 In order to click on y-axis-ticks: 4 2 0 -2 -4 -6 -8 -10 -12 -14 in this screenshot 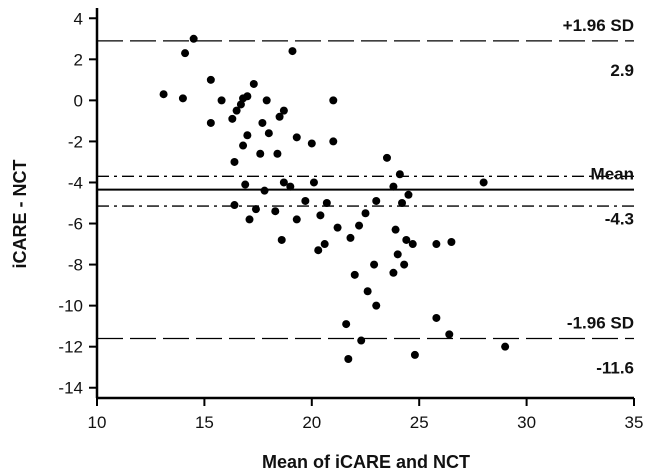, I will do `click(77, 203)`.